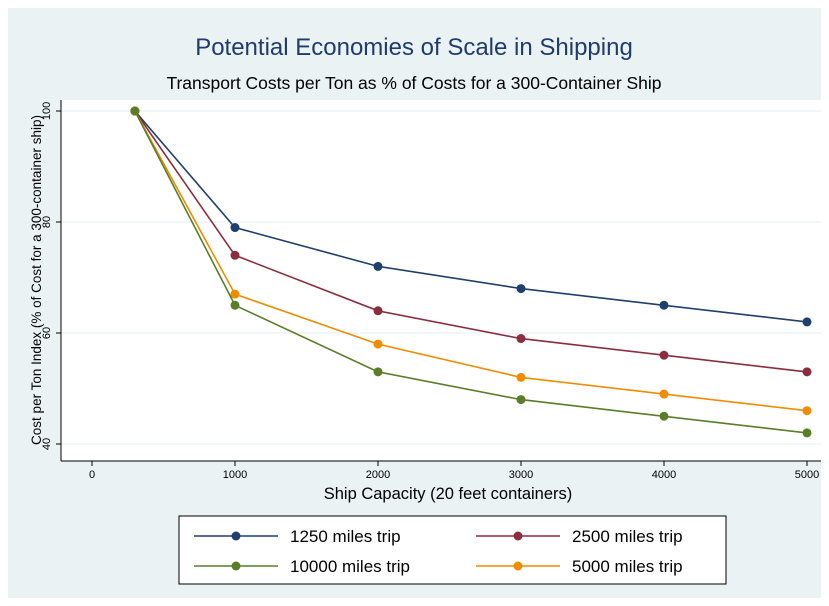 This screenshot has width=829, height=606. I want to click on legend-label-2: 2500 miles trip, so click(627, 536).